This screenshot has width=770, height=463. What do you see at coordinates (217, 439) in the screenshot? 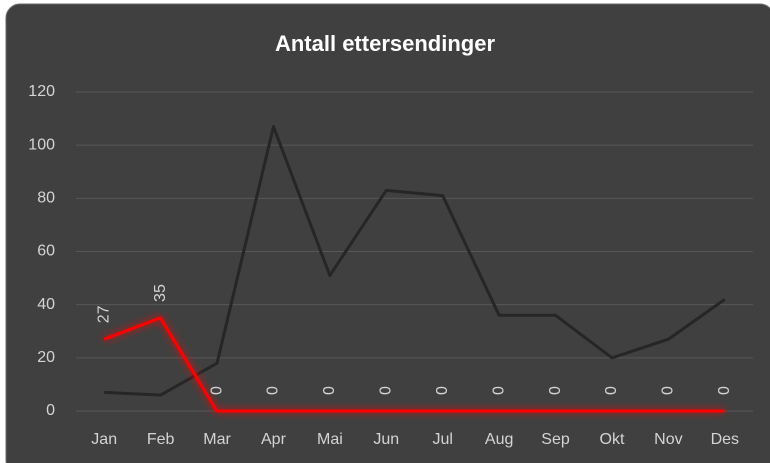
I see `x-tick-label: Mar` at bounding box center [217, 439].